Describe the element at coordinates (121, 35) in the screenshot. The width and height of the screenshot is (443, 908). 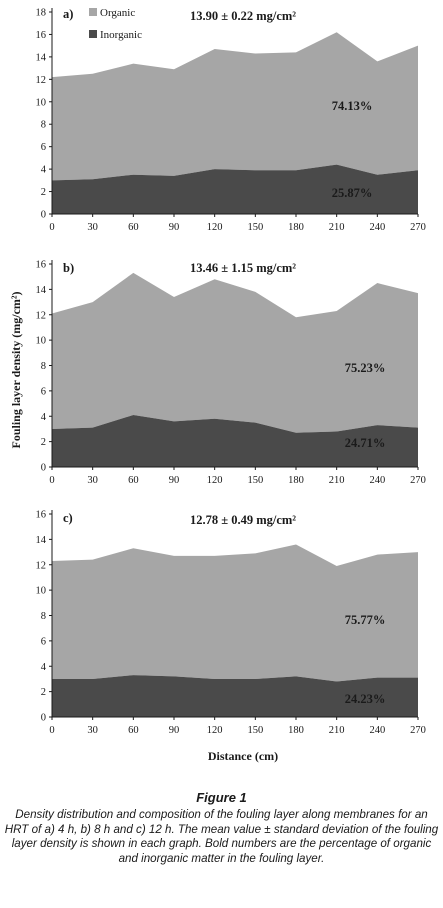
I see `legend-label-inorganic: Inorganic` at that location.